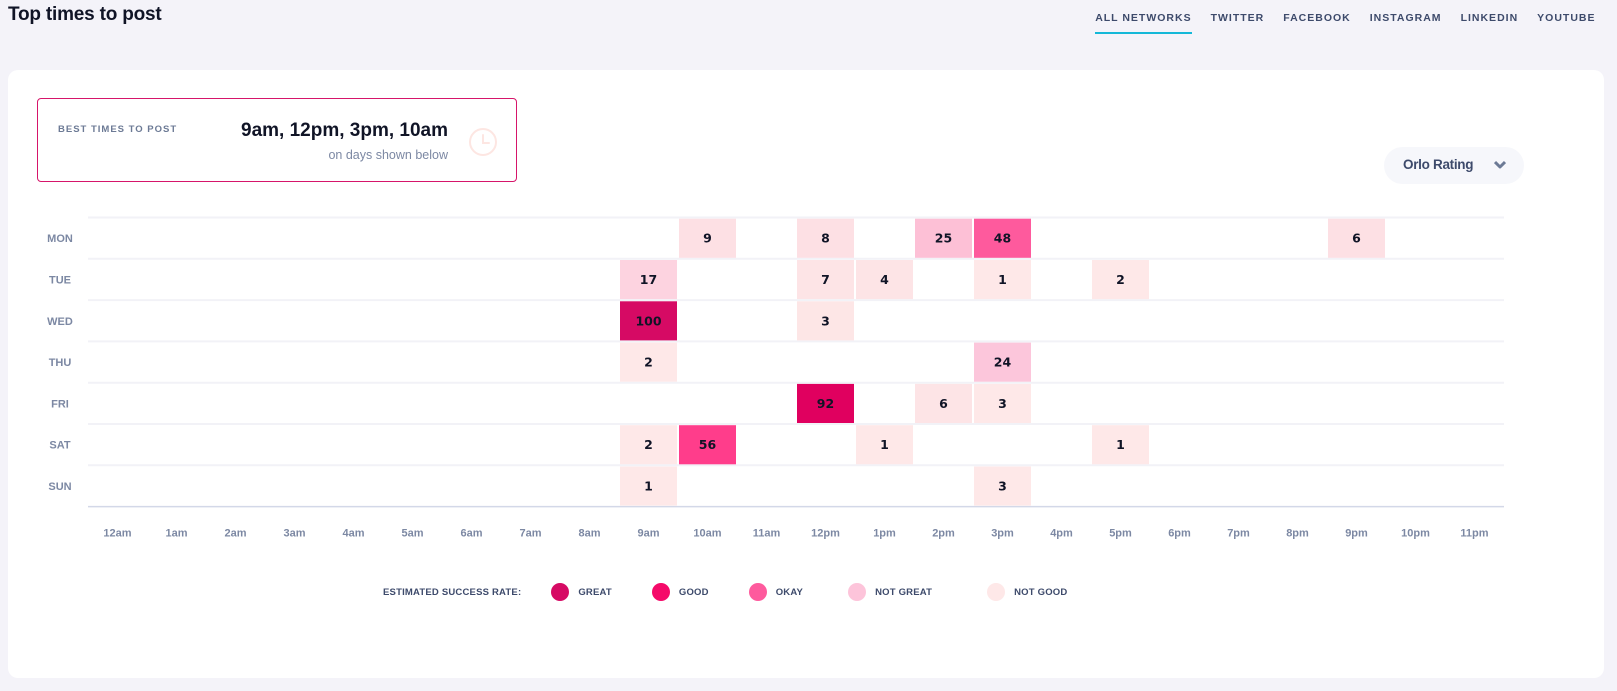 Image resolution: width=1617 pixels, height=691 pixels. What do you see at coordinates (60, 322) in the screenshot?
I see `y-tick-label: WED` at bounding box center [60, 322].